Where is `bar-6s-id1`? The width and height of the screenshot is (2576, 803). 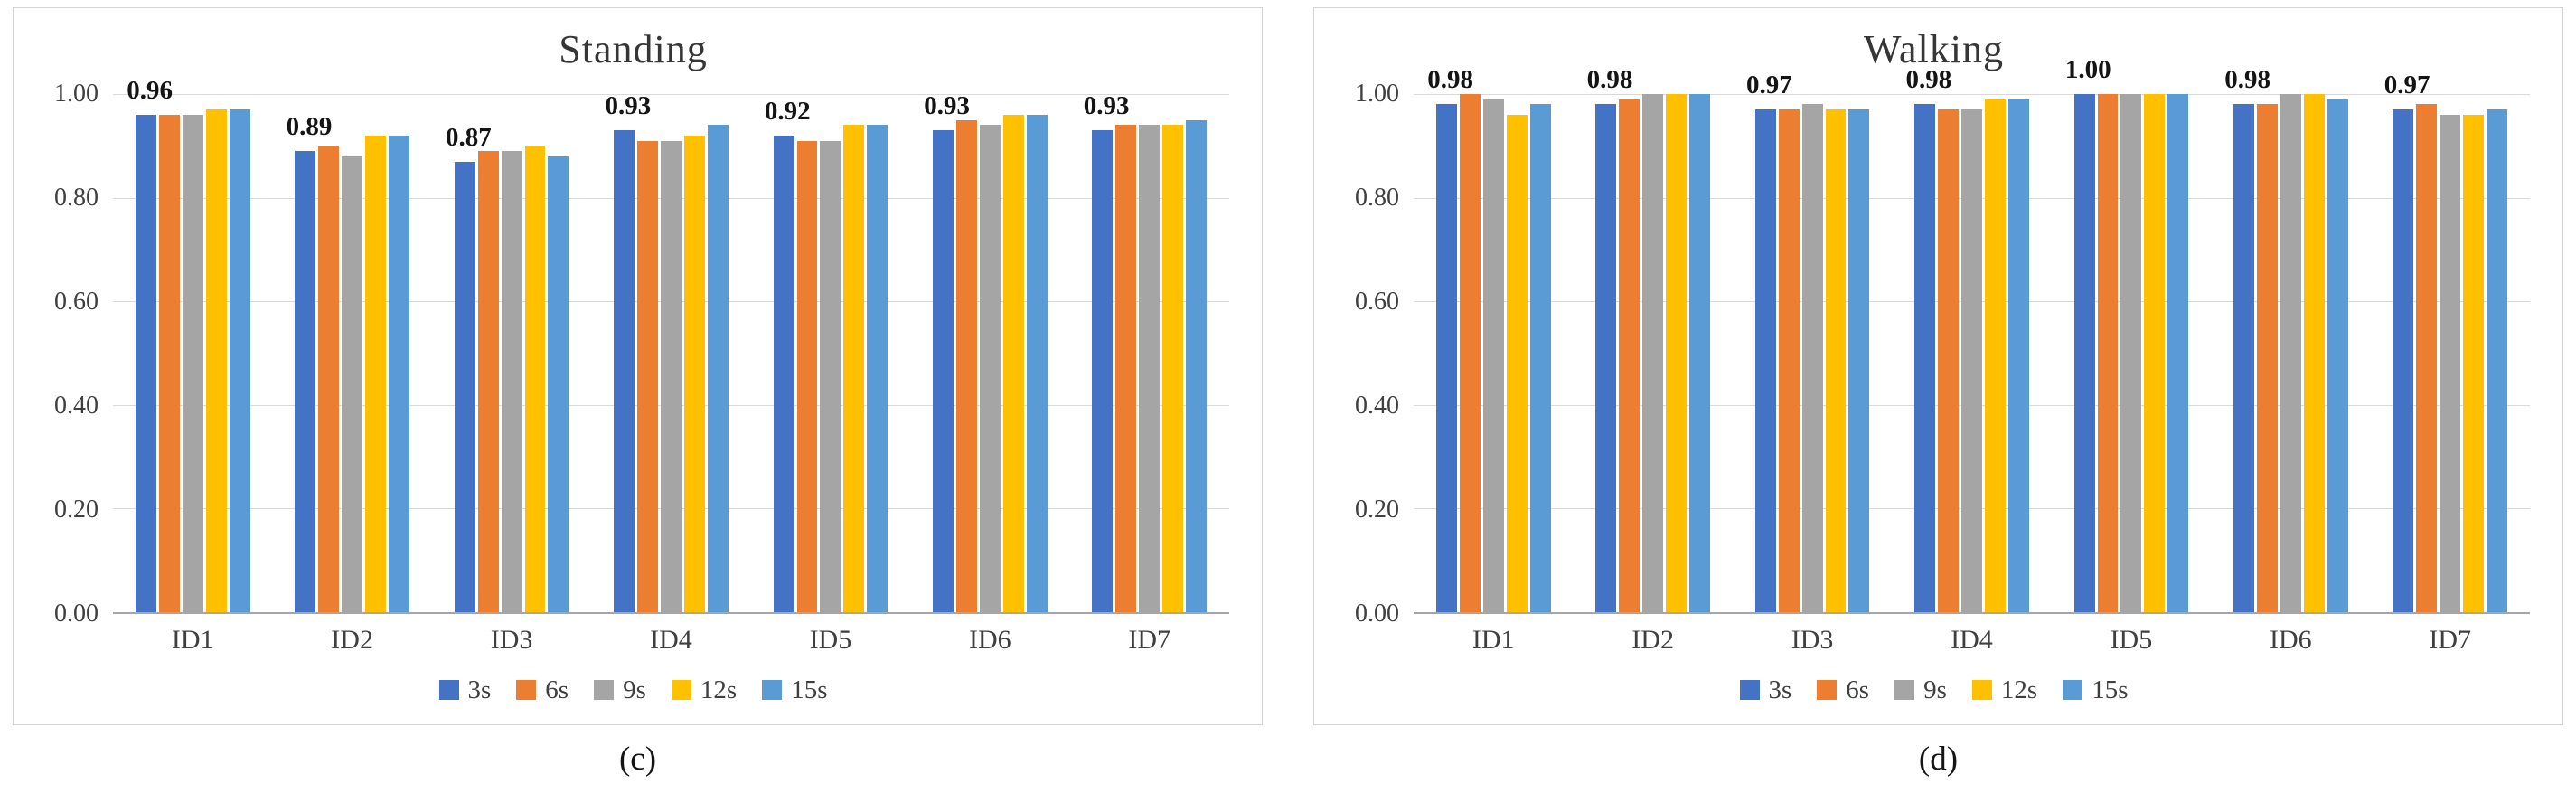
bar-6s-id1 is located at coordinates (169, 363).